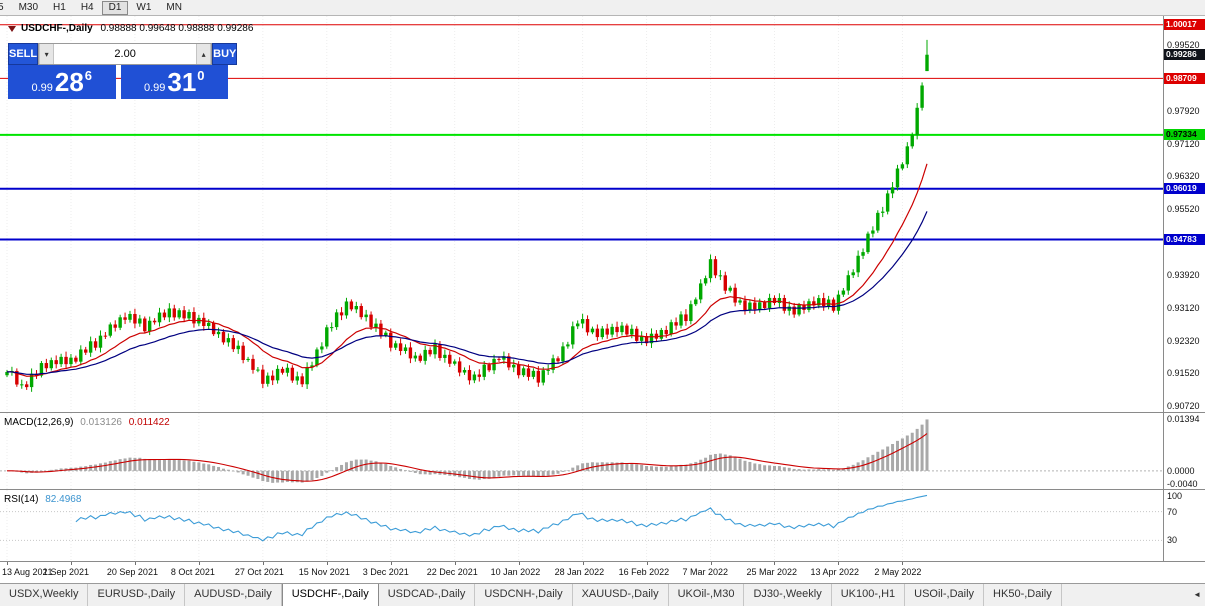 This screenshot has height=606, width=1205. Describe the element at coordinates (1183, 373) in the screenshot. I see `axis-tick: 0.91520` at that location.